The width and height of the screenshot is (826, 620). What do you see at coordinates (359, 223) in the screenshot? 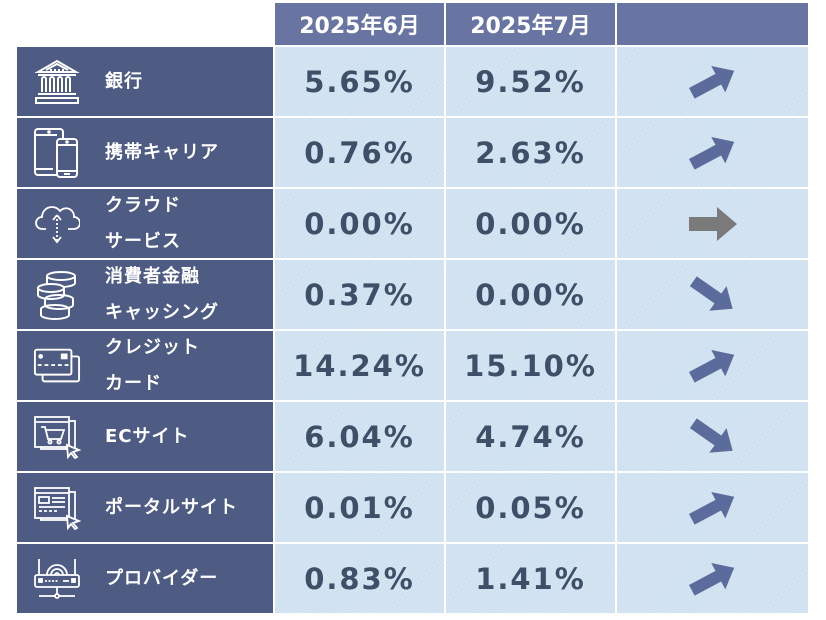
I see `value-jun: 0.00%` at bounding box center [359, 223].